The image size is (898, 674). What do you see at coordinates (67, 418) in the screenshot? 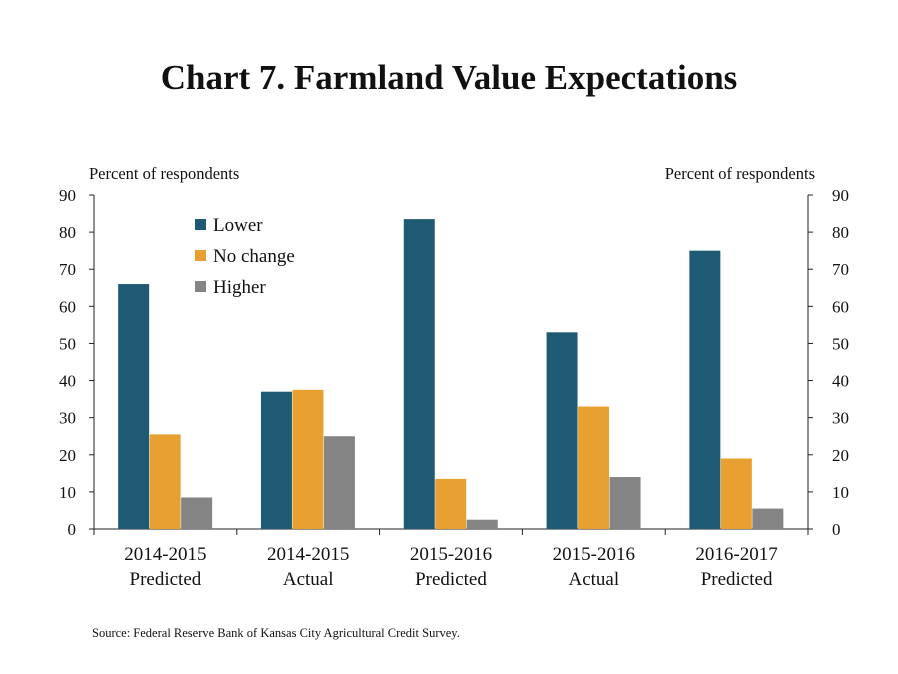
I see `y-tick-label-left: 30` at bounding box center [67, 418].